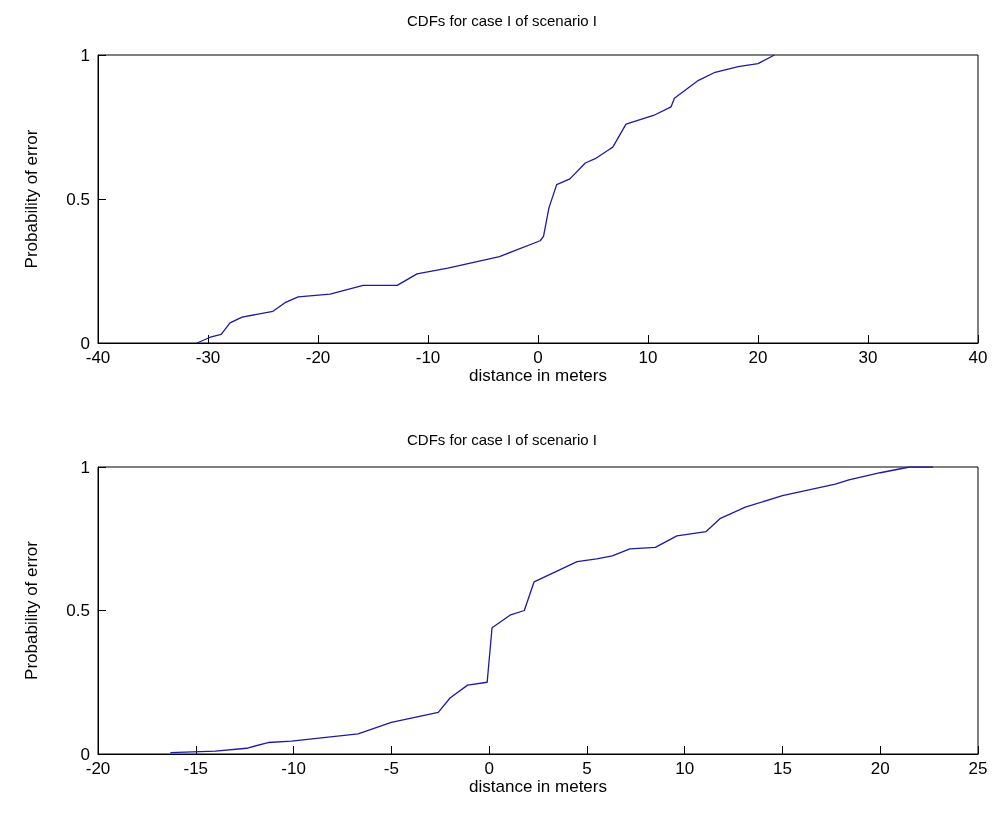  What do you see at coordinates (208, 357) in the screenshot?
I see `x-tick-label: -30` at bounding box center [208, 357].